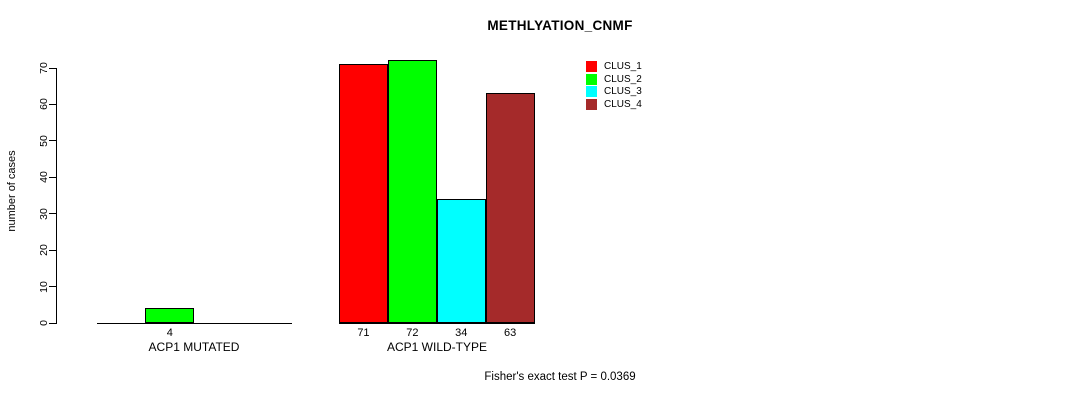 Image resolution: width=1090 pixels, height=400 pixels. I want to click on bar-clus_3-wild-type, so click(461, 261).